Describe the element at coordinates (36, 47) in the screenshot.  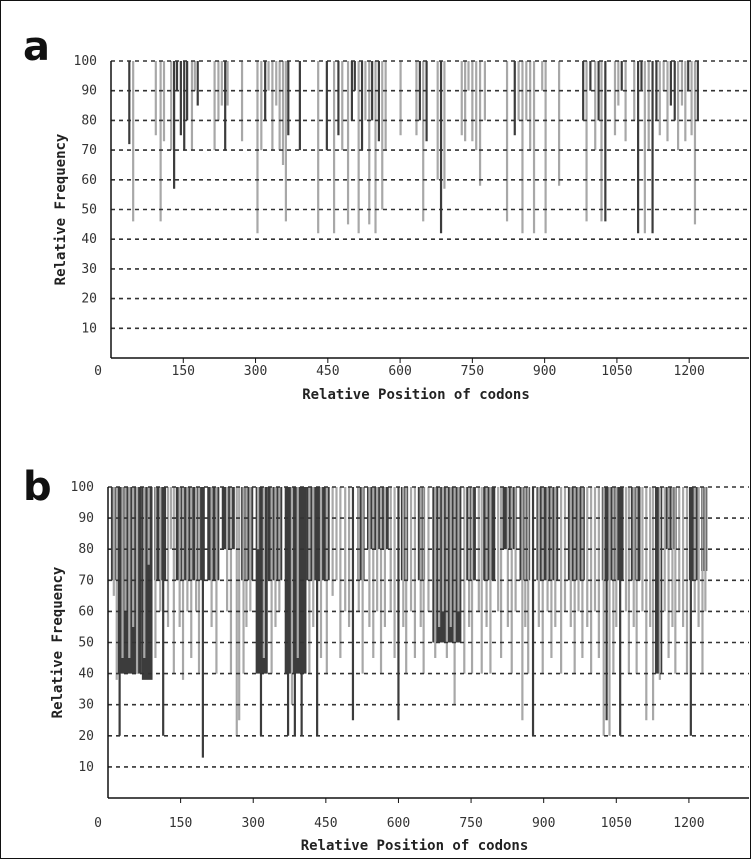
I see `panel-label-a: a` at that location.